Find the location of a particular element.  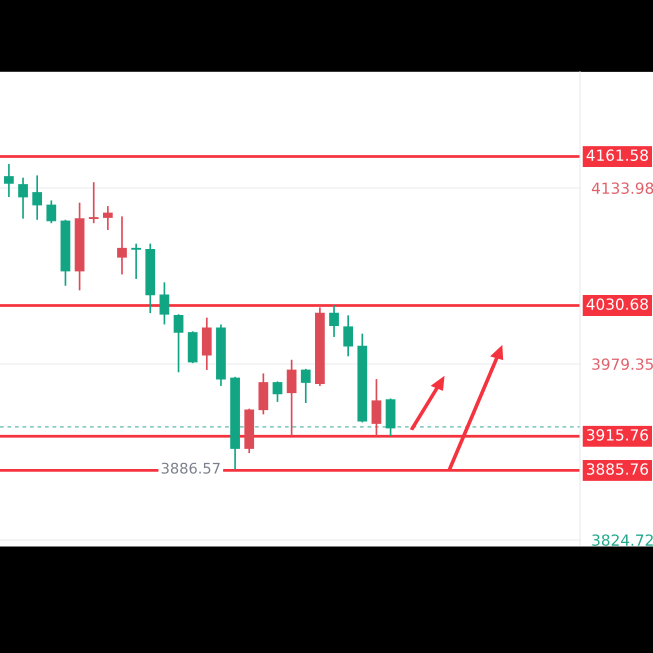

ref-line-label: 4161.58 is located at coordinates (617, 155).